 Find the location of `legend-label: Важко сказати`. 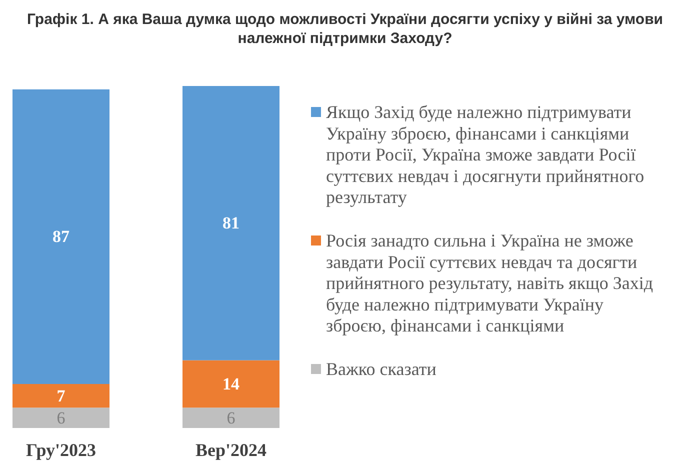

legend-label: Важко сказати is located at coordinates (381, 369).